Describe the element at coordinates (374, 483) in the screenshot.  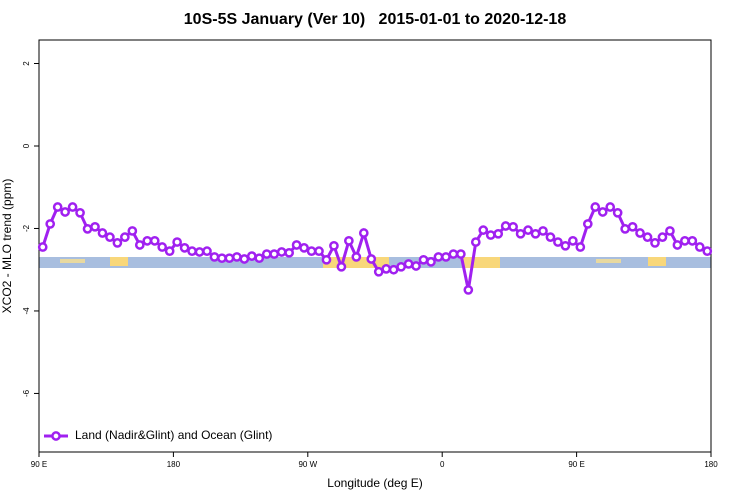
I see `x-axis-label: Longitude (deg E)` at that location.